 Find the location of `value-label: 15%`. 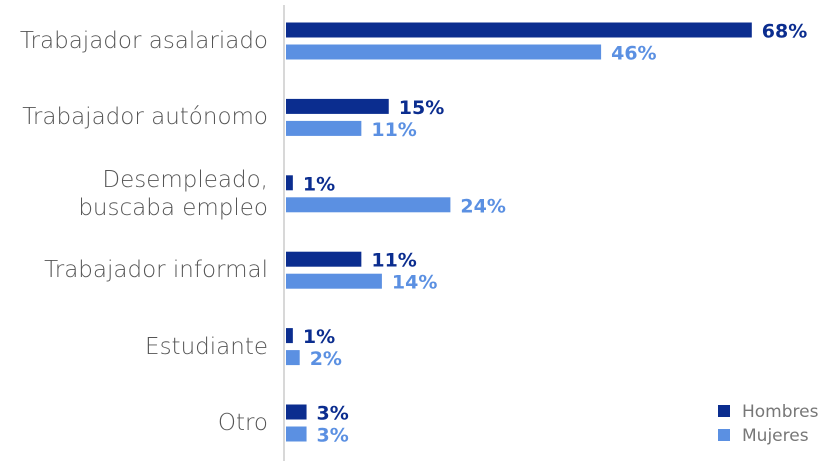

value-label: 15% is located at coordinates (421, 108).